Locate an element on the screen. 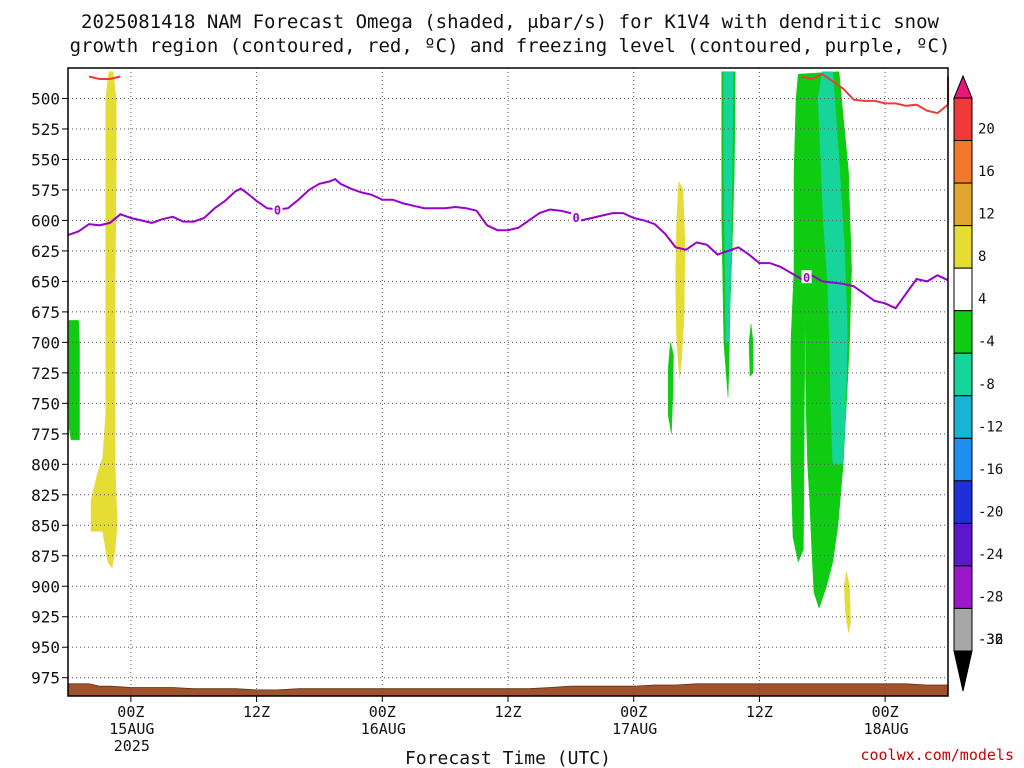 The image size is (1024, 768). colorbar-label-2: 12 is located at coordinates (986, 215).